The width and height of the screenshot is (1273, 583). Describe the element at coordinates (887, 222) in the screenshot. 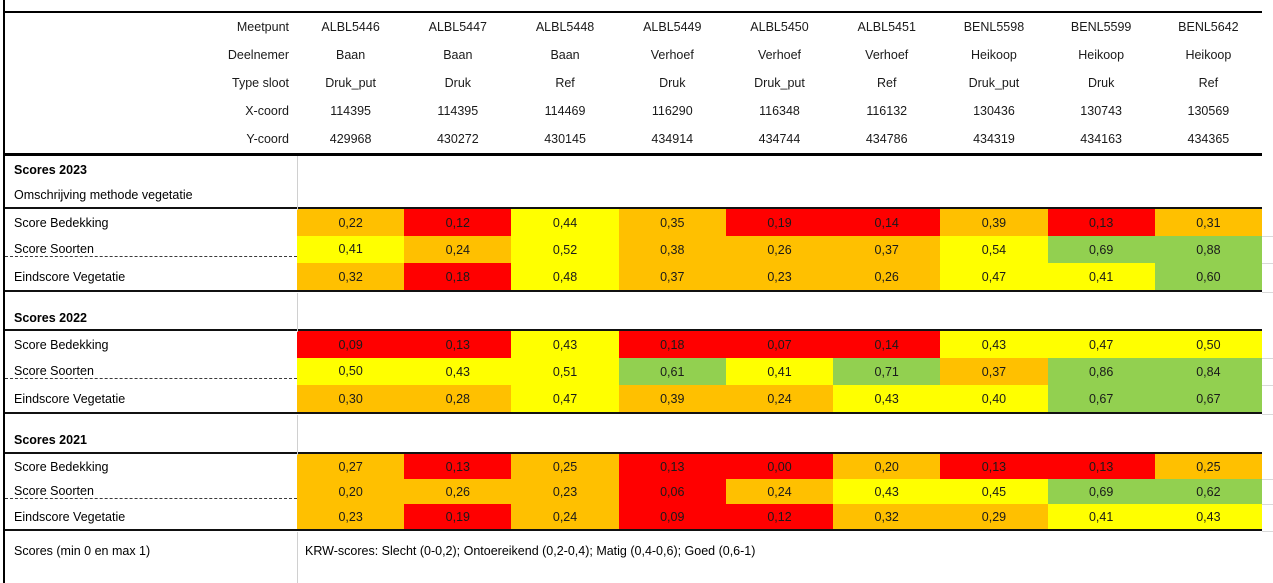

I see `score-cell: 0,14` at that location.